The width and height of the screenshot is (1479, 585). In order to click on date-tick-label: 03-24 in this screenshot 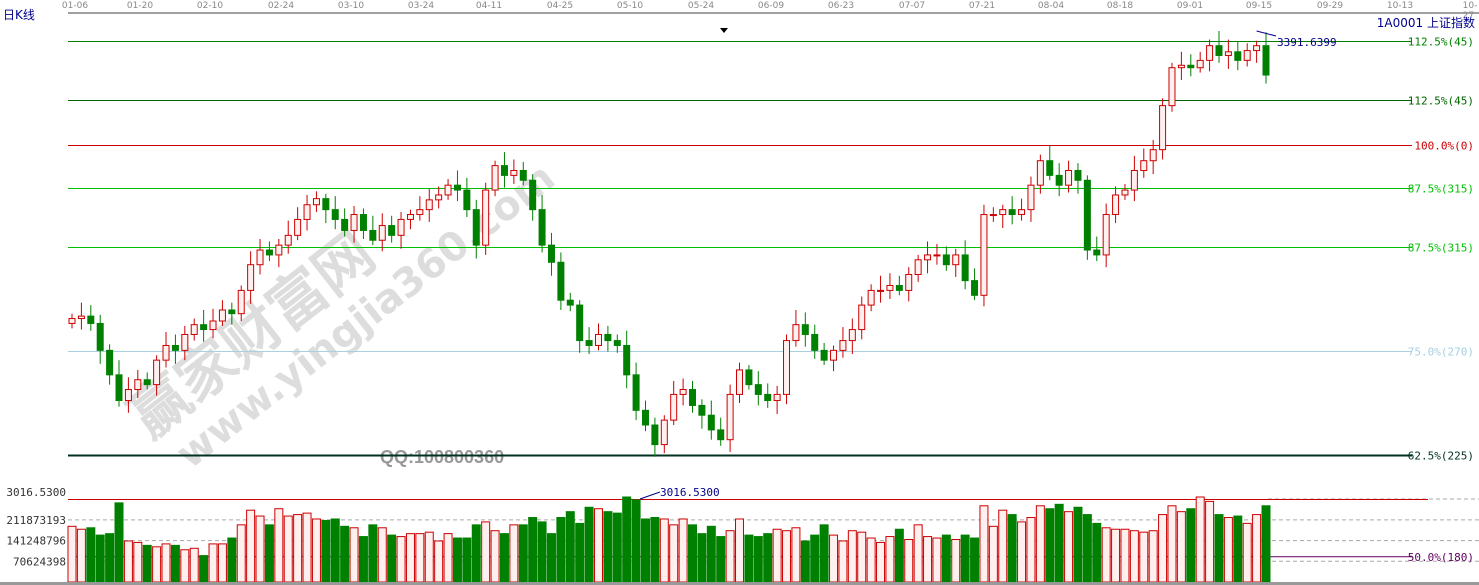, I will do `click(421, 6)`.